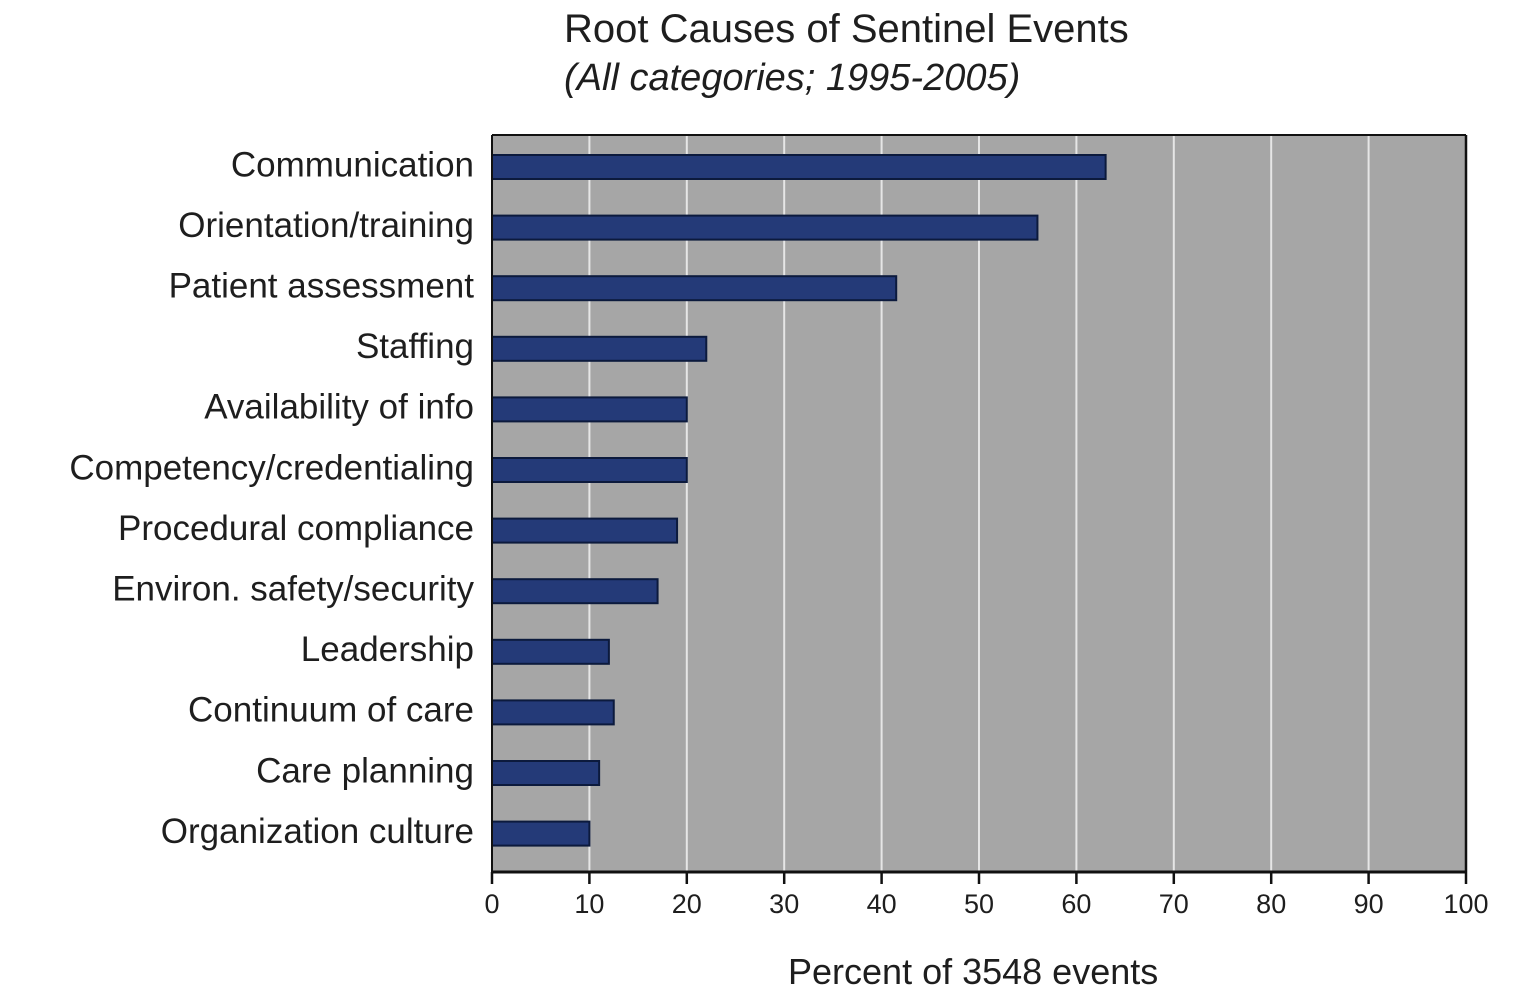 The image size is (1514, 994). What do you see at coordinates (326, 225) in the screenshot?
I see `category-label: Orientation/training` at bounding box center [326, 225].